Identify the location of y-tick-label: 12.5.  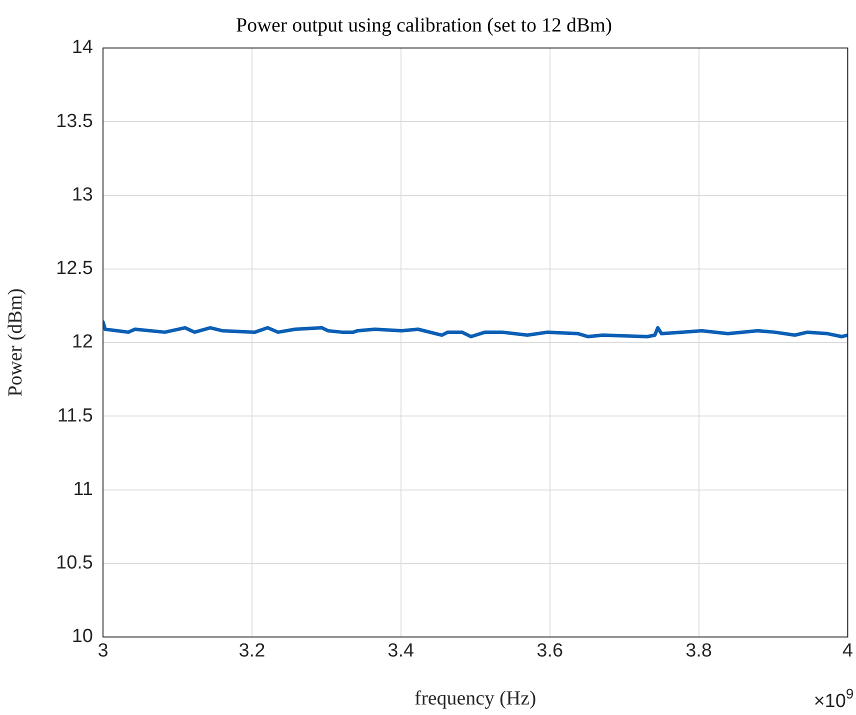
(74, 269).